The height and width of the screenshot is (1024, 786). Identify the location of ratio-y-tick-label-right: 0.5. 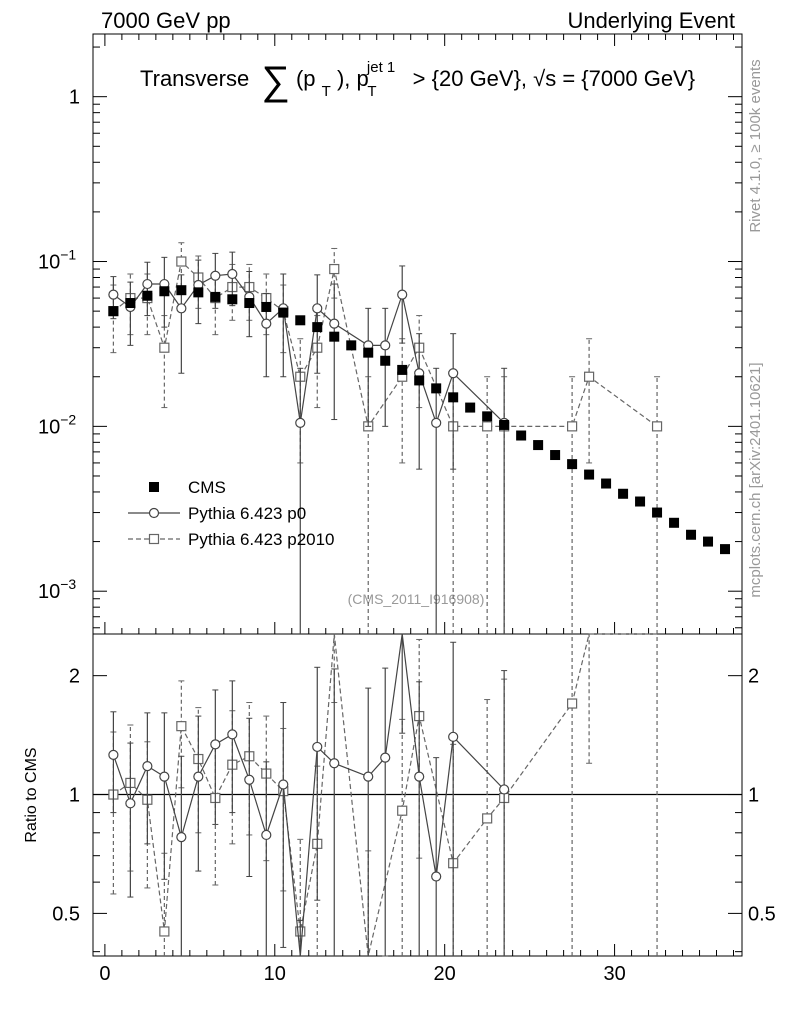
(762, 914).